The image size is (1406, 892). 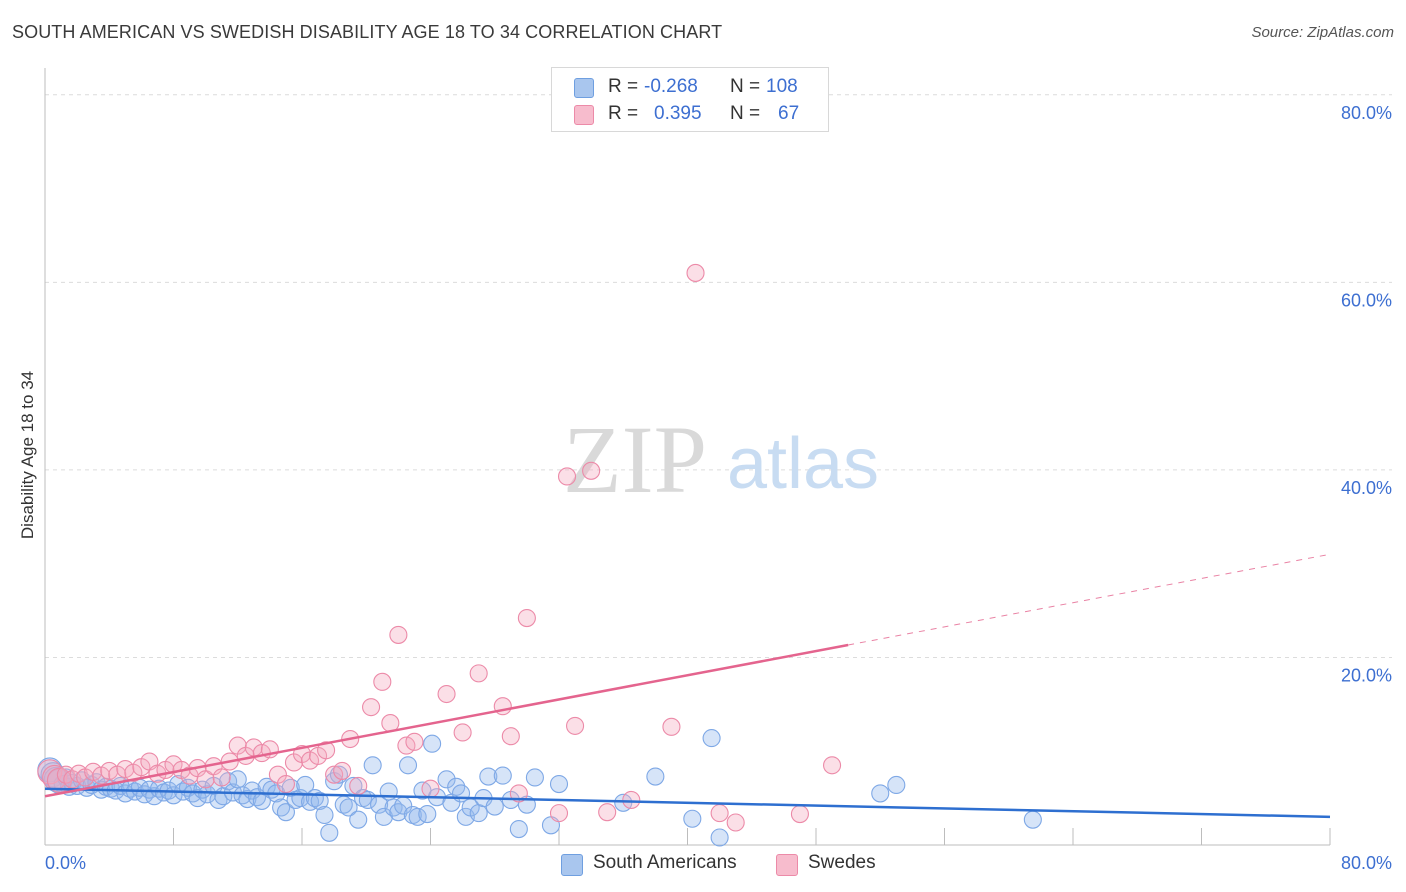 What do you see at coordinates (678, 113) in the screenshot?
I see `legend-r-value: 0.395` at bounding box center [678, 113].